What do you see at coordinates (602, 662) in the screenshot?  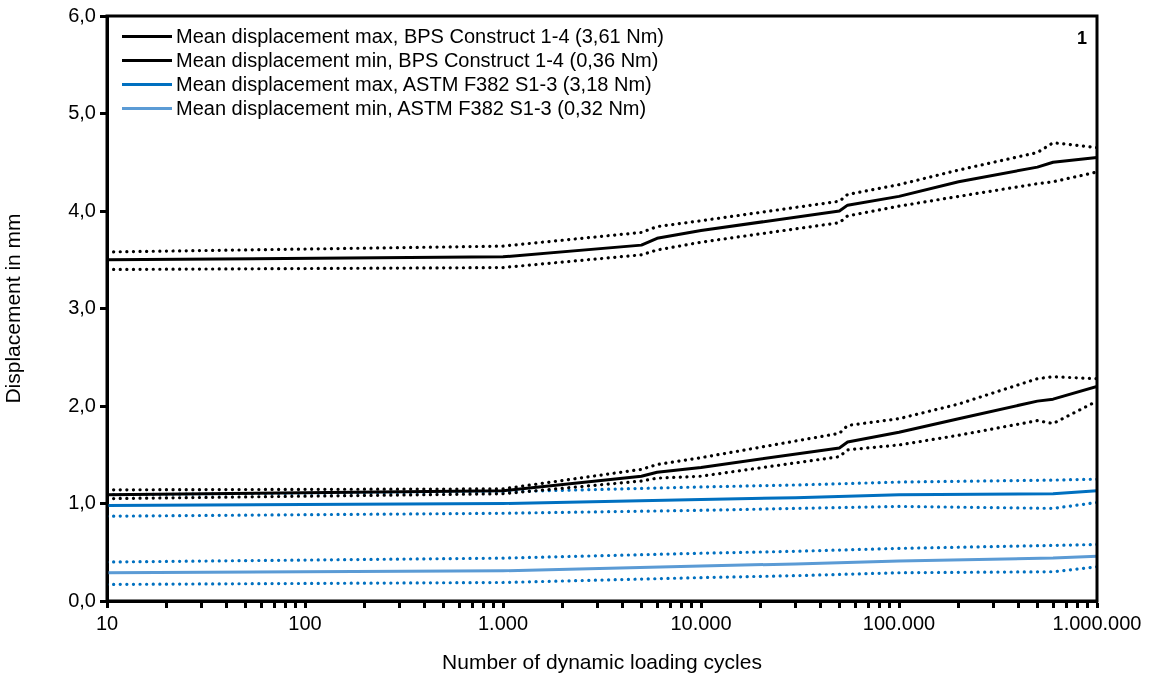 I see `x-axis-title: Number of dynamic loading cycles` at bounding box center [602, 662].